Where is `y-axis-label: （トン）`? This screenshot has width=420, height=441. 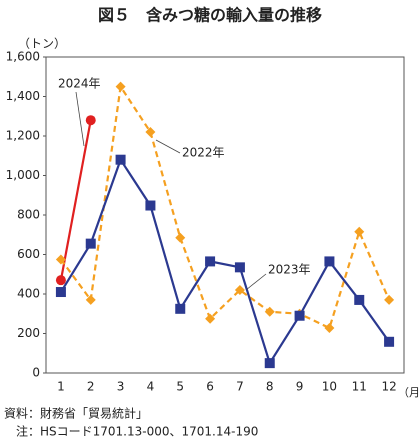
y-axis-label: （トン） is located at coordinates (42, 44).